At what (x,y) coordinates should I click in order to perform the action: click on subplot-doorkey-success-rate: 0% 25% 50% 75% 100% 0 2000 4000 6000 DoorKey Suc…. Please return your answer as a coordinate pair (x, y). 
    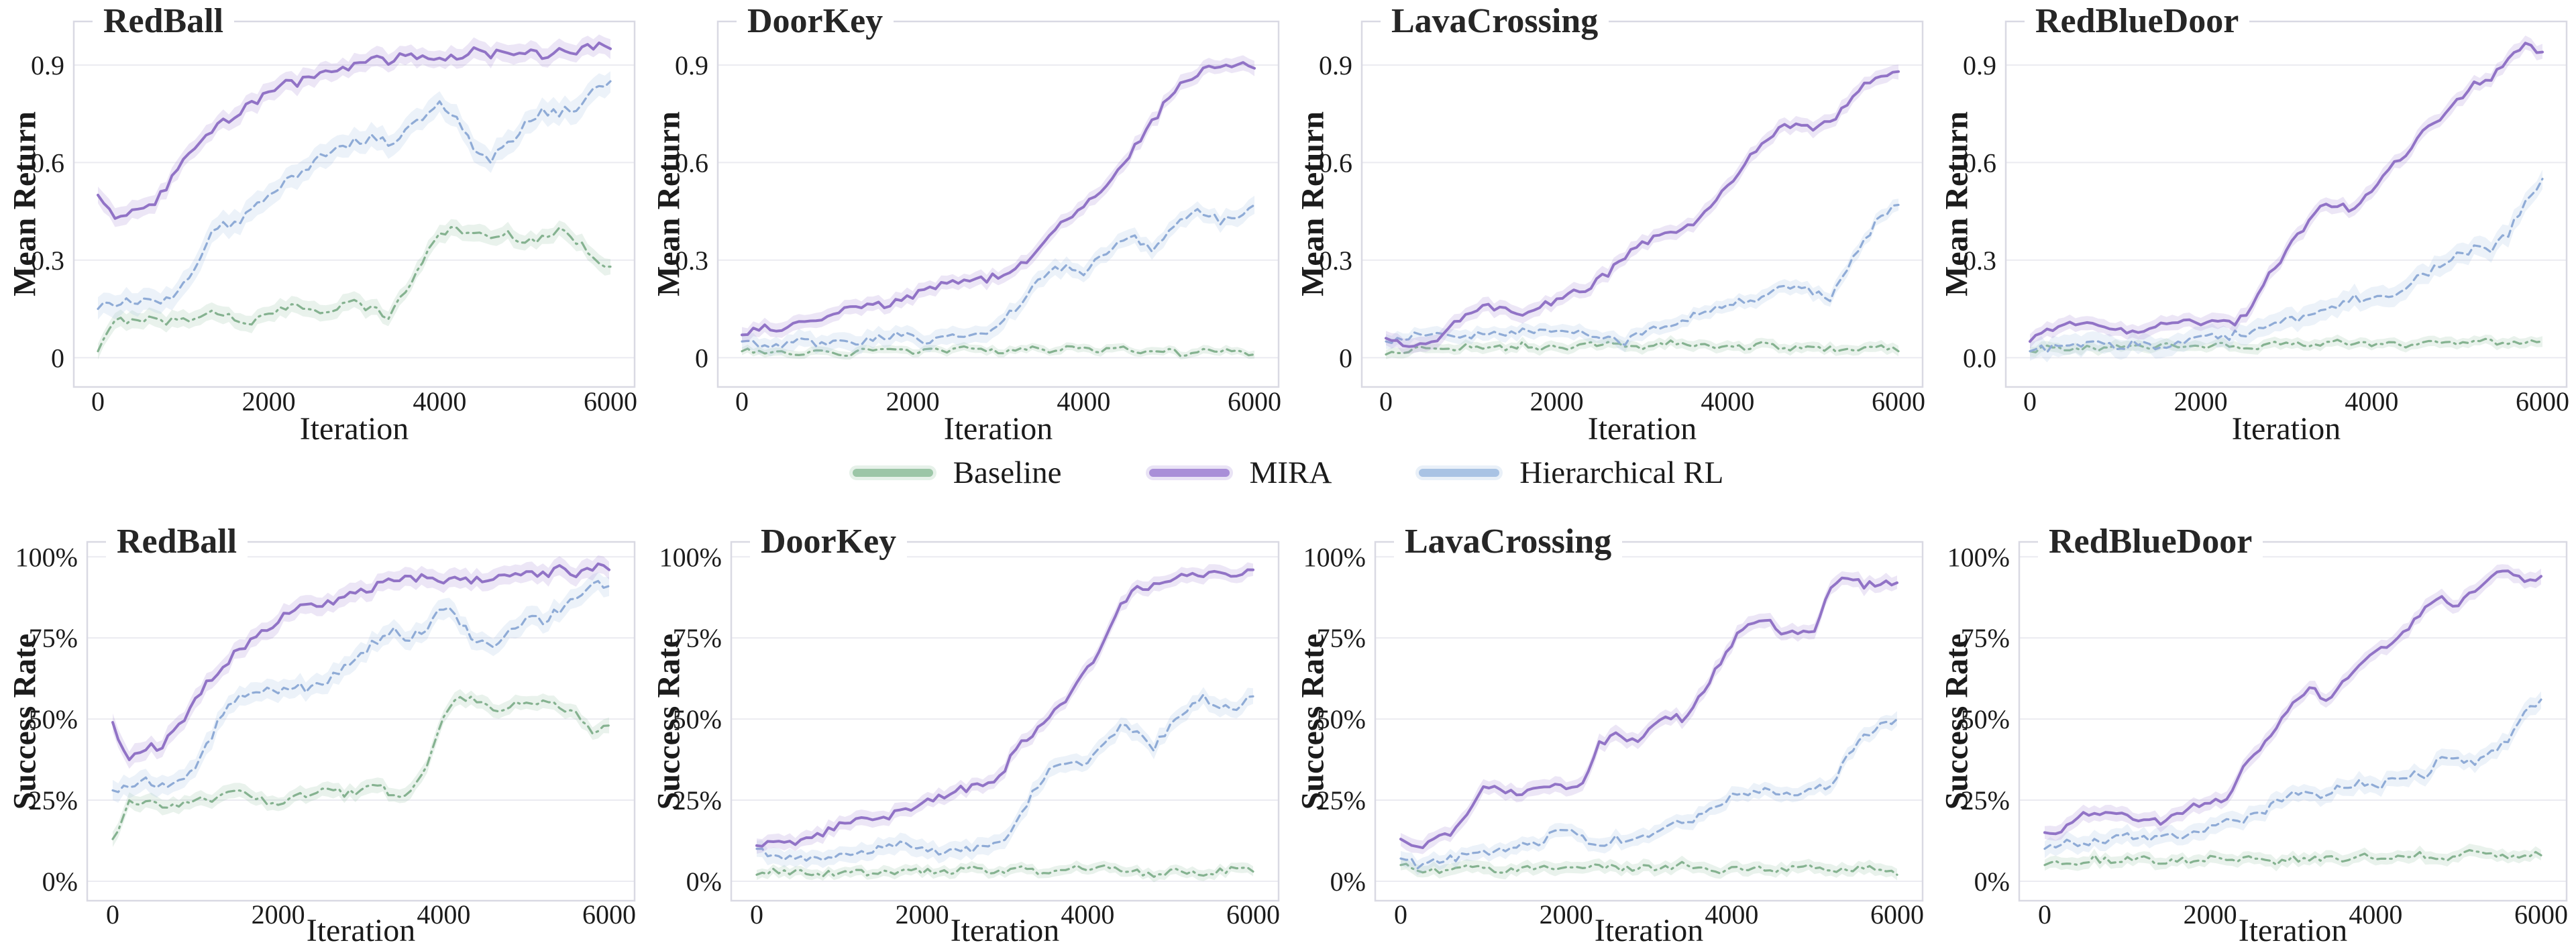
    Looking at the image, I should click on (966, 730).